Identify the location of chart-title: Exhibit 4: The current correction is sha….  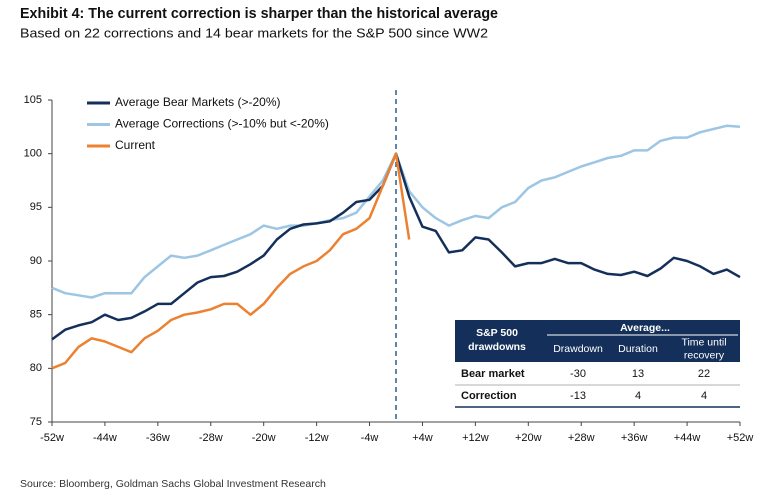
(259, 13).